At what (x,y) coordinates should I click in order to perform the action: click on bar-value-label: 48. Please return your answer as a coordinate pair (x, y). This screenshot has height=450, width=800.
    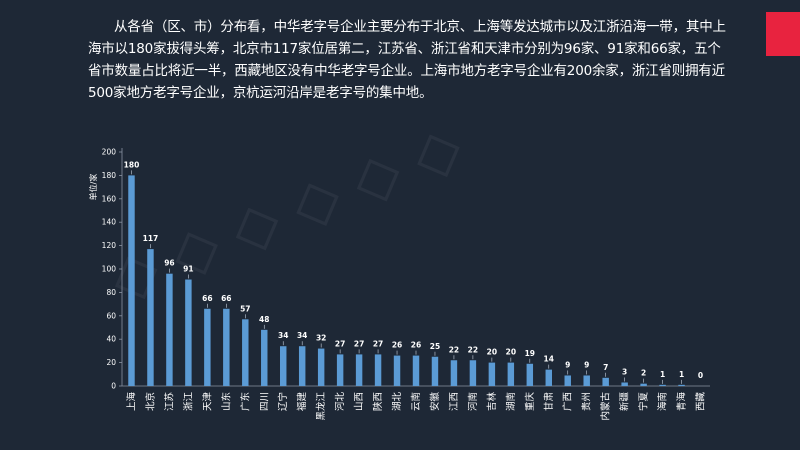
    Looking at the image, I should click on (264, 319).